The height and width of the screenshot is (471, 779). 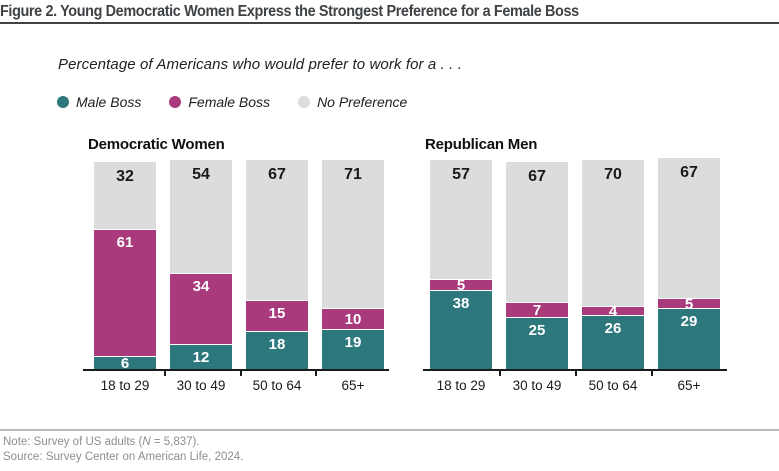 What do you see at coordinates (353, 174) in the screenshot?
I see `segment-value-label: 71` at bounding box center [353, 174].